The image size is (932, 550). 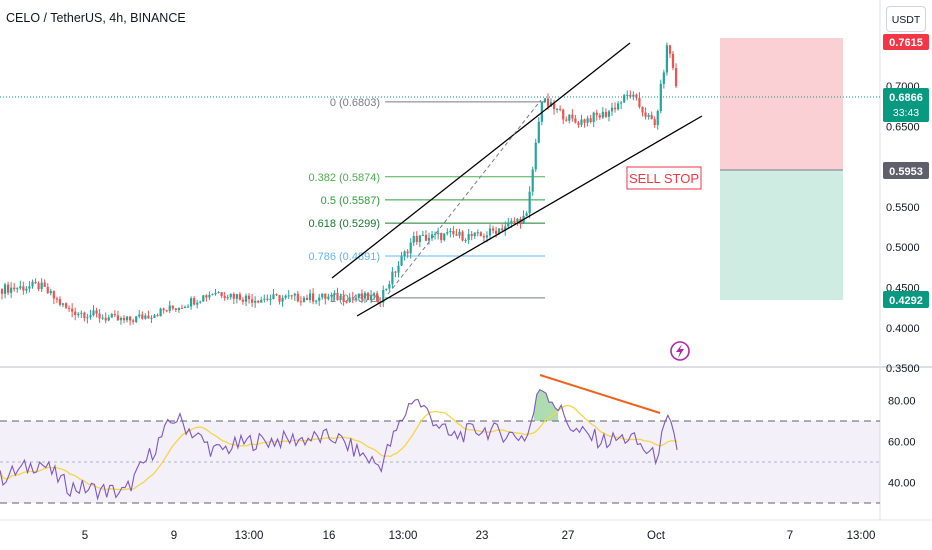 What do you see at coordinates (906, 113) in the screenshot?
I see `candle-countdown: 33:43` at bounding box center [906, 113].